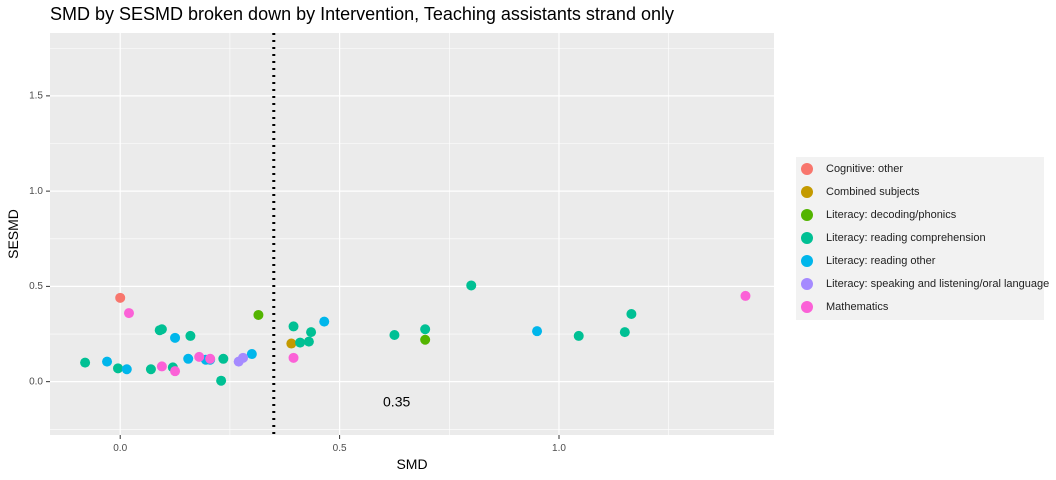 The height and width of the screenshot is (480, 1056). Describe the element at coordinates (120, 448) in the screenshot. I see `x-tick-label: 0.0` at that location.